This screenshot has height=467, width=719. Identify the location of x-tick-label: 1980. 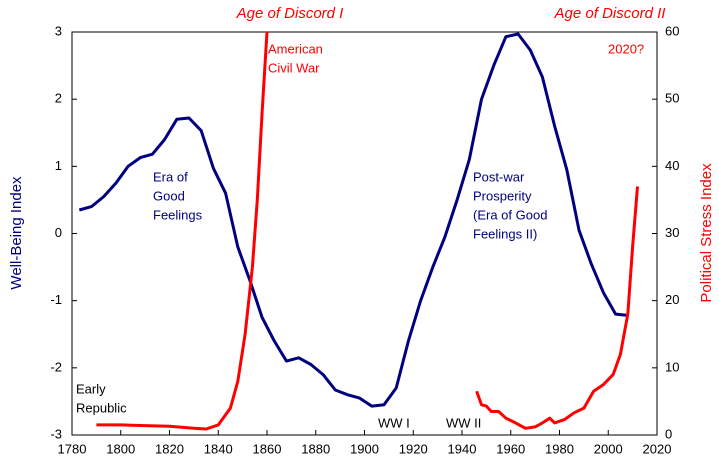
(559, 448).